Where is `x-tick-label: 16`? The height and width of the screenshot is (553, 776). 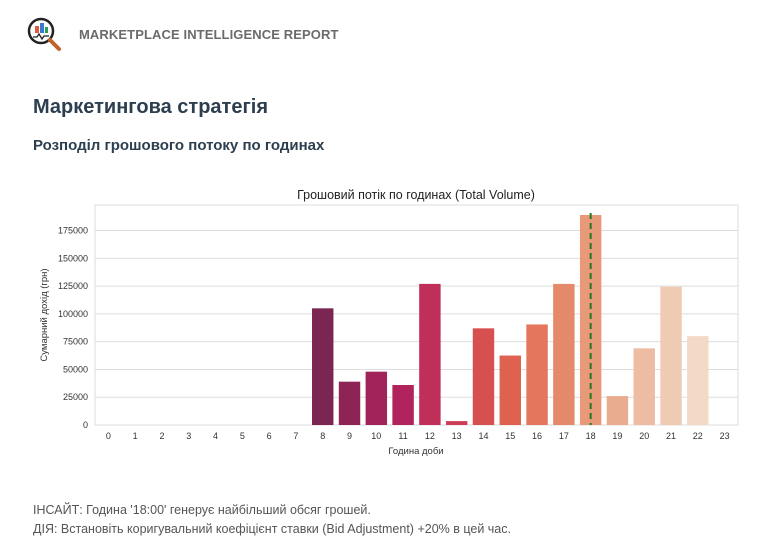 x-tick-label: 16 is located at coordinates (537, 436).